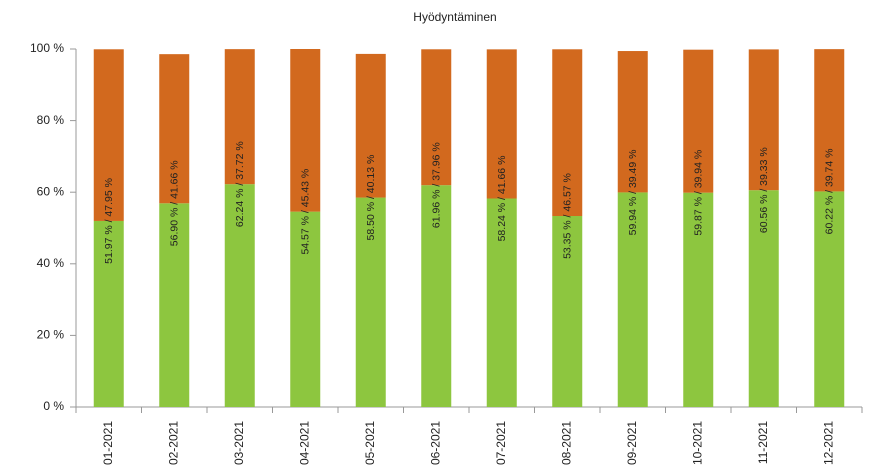  I want to click on x-tick-label: 01-2021, so click(108, 443).